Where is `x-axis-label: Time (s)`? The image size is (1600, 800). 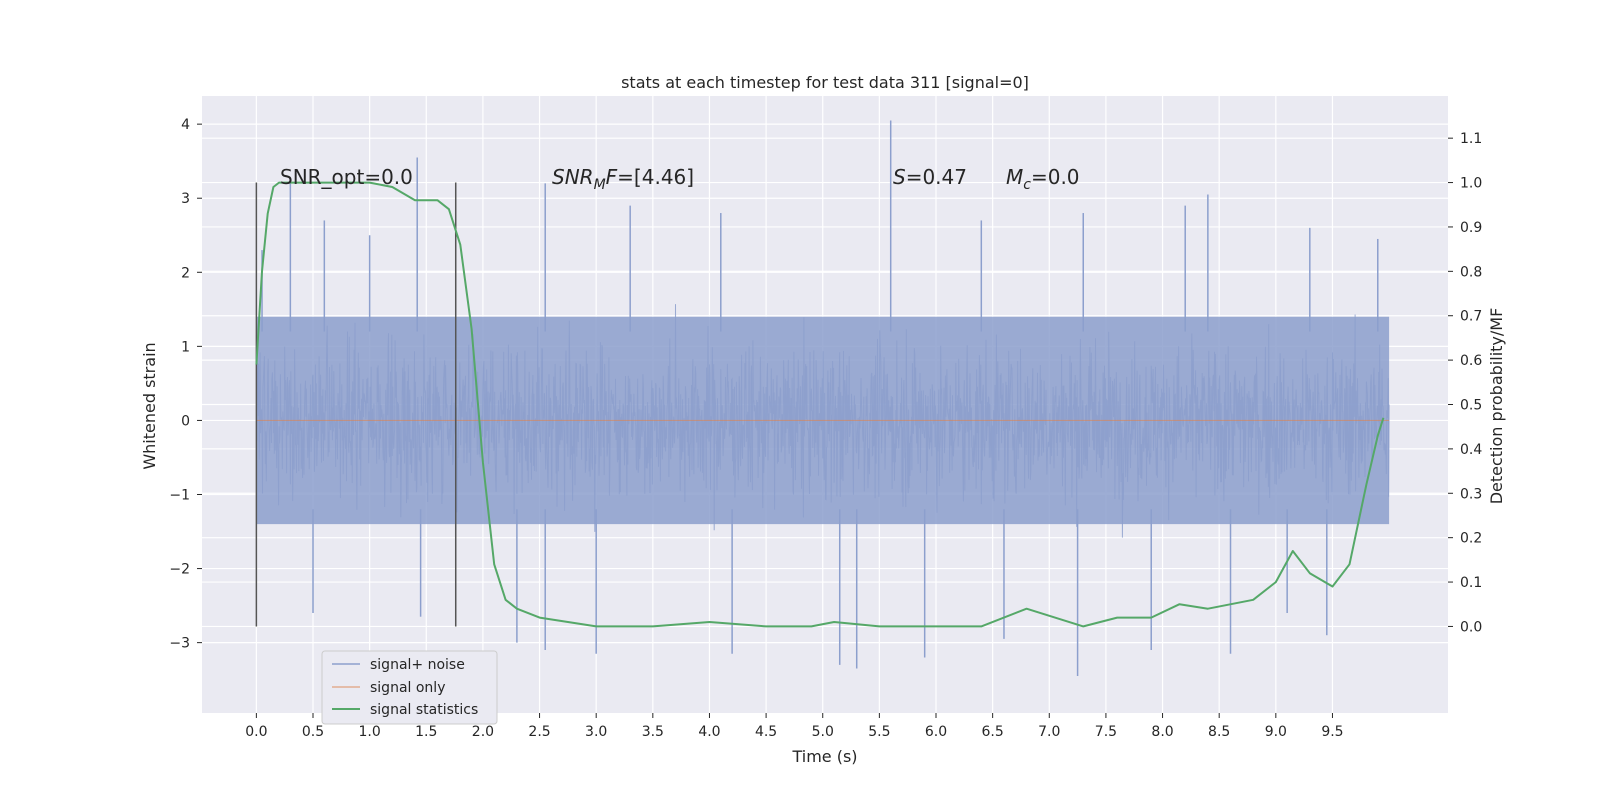 x-axis-label: Time (s) is located at coordinates (824, 756).